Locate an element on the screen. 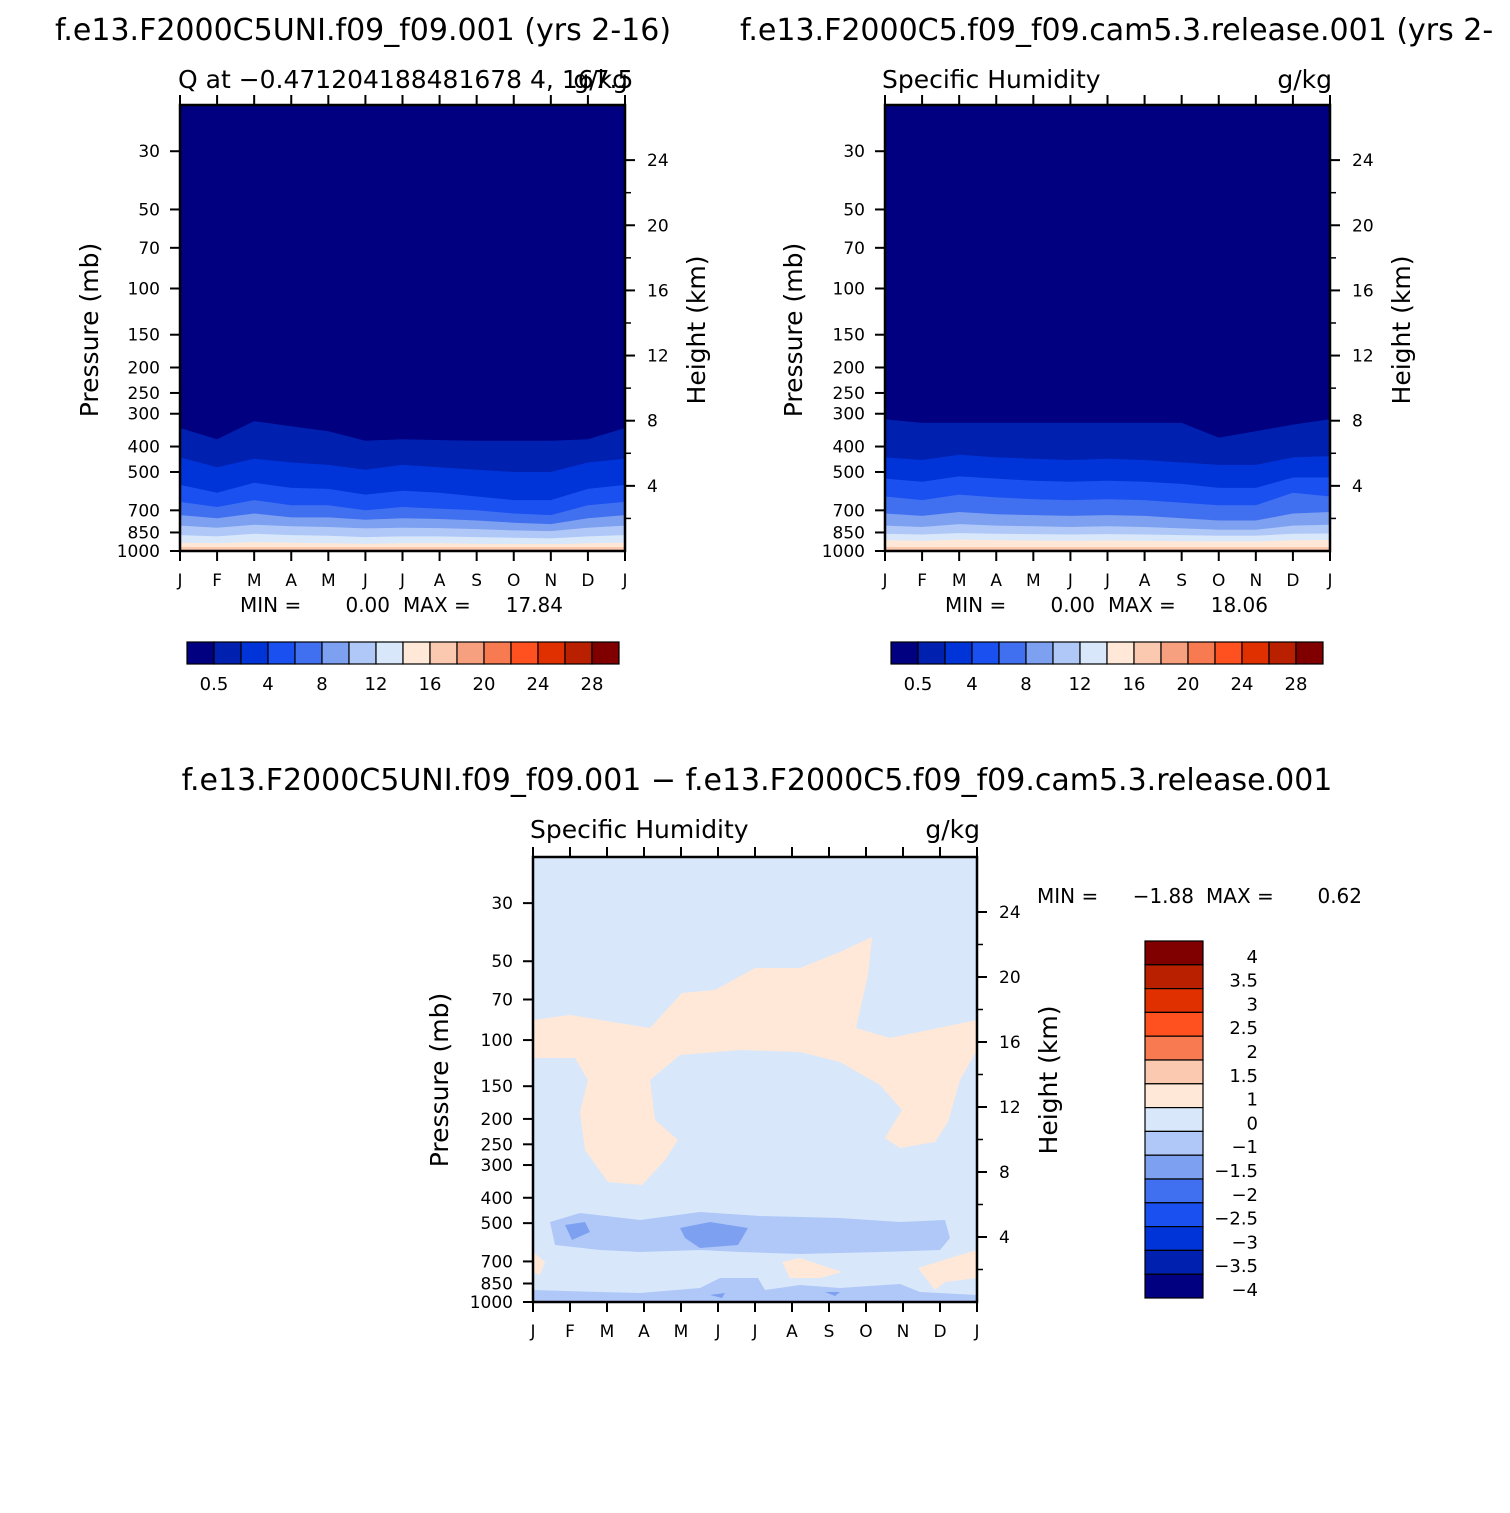  panel-2-min-label: MIN = is located at coordinates (975, 605).